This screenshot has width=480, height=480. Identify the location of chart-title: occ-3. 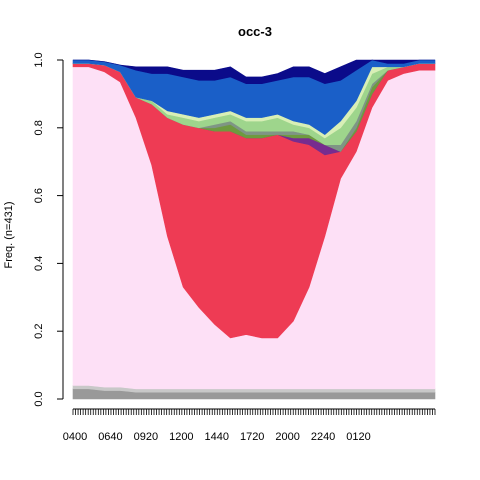
(255, 31).